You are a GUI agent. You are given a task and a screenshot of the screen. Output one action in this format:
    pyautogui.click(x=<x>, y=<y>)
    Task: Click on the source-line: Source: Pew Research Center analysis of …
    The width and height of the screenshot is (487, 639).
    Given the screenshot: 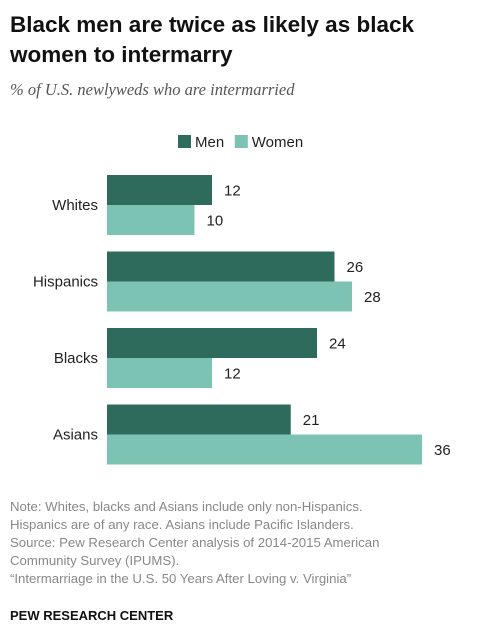 What is the action you would take?
    pyautogui.click(x=195, y=542)
    